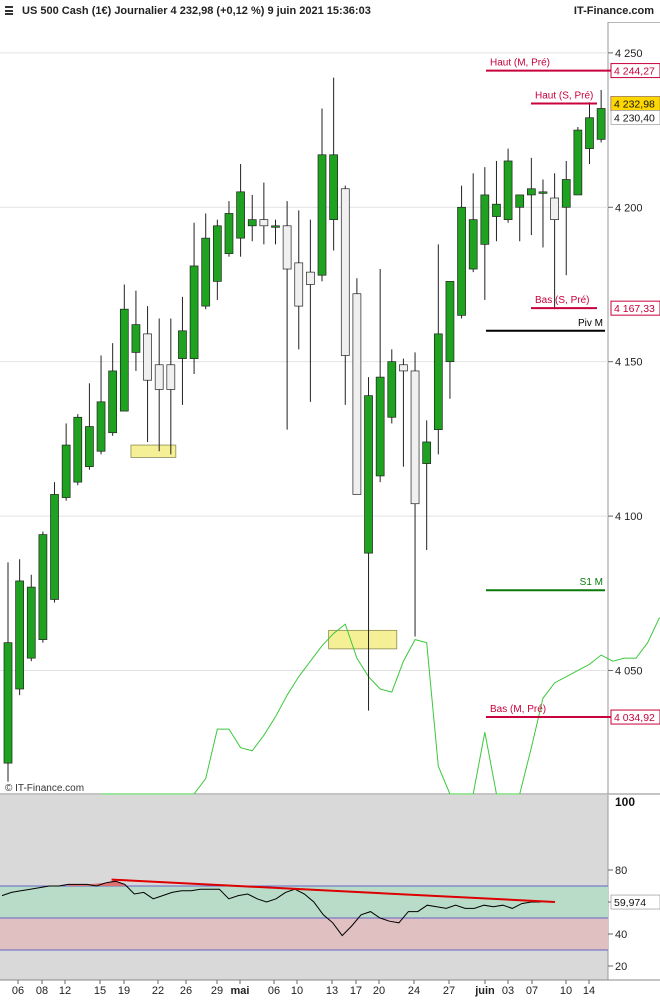 The width and height of the screenshot is (660, 1000). I want to click on date-tick-label: 29, so click(217, 991).